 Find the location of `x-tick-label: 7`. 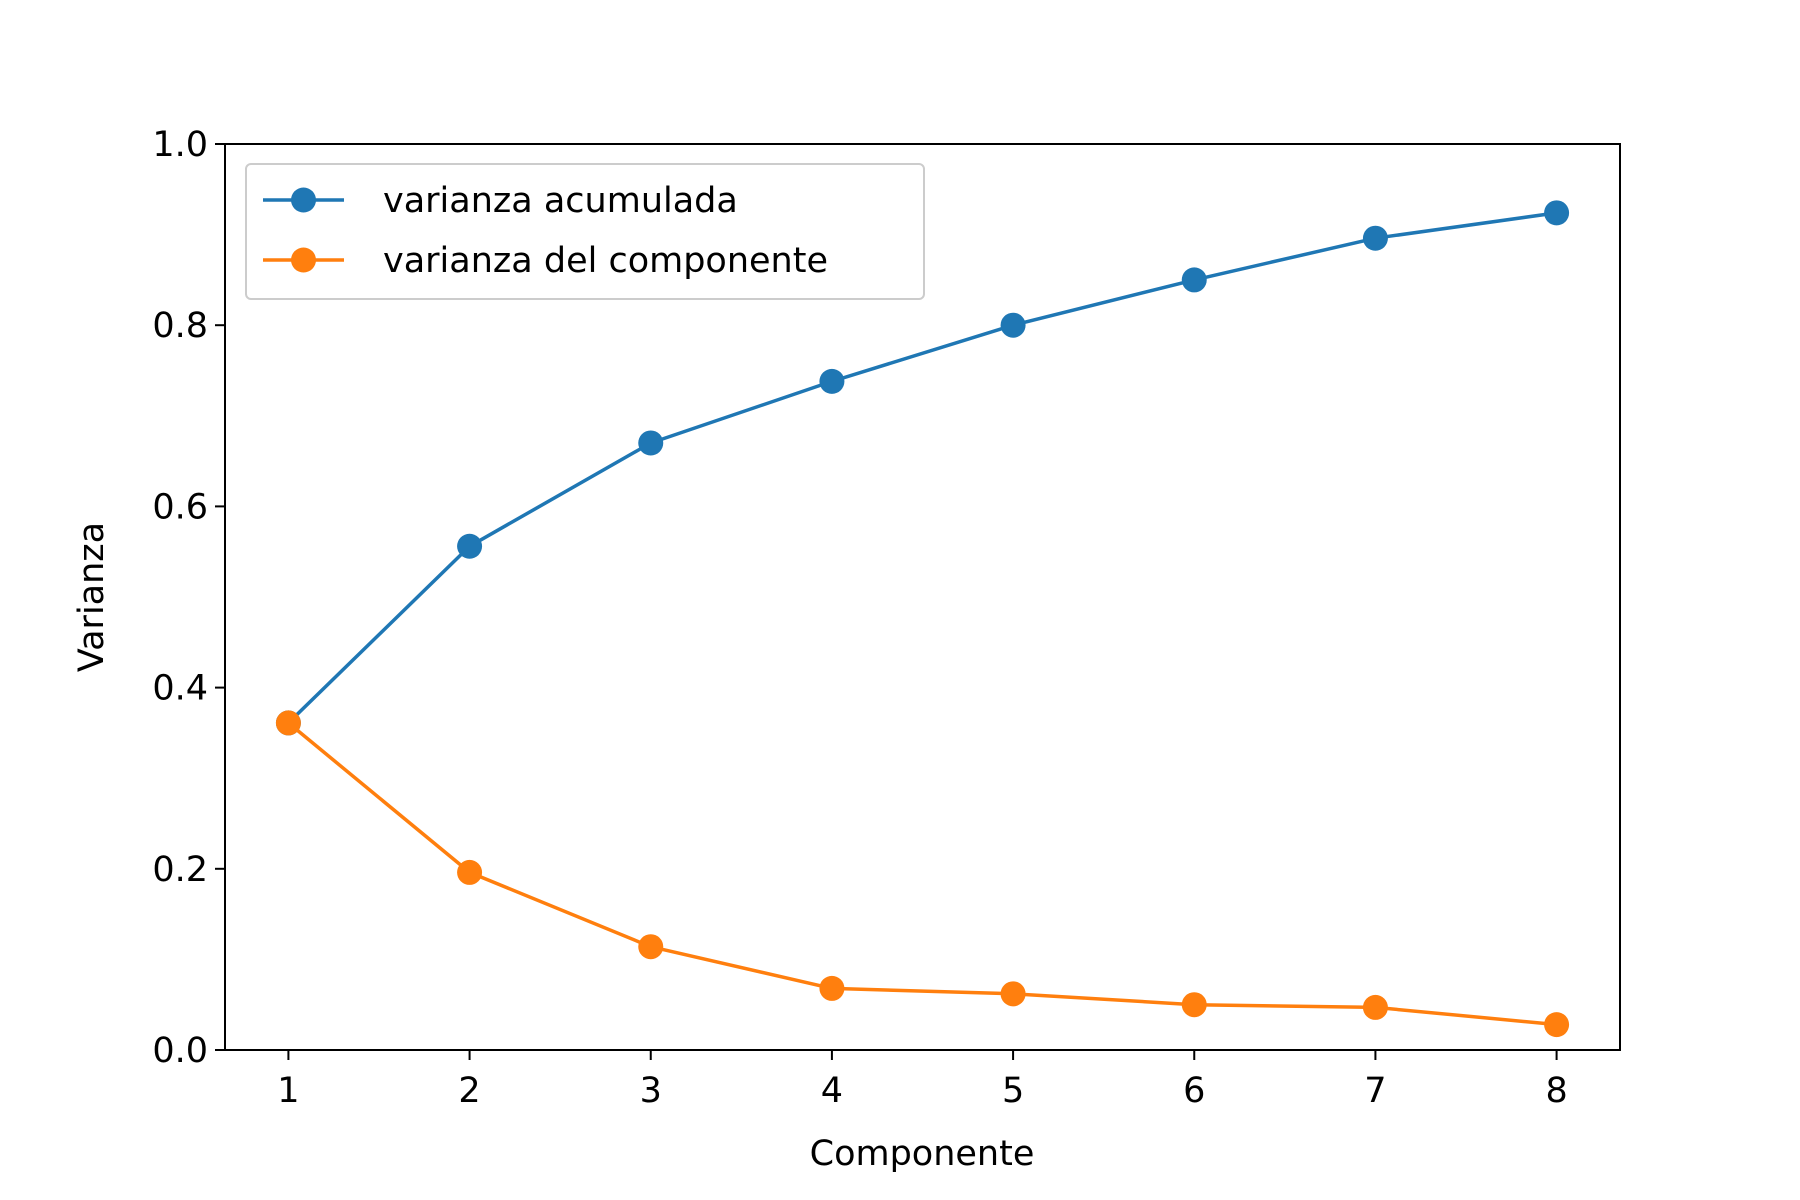

x-tick-label: 7 is located at coordinates (1375, 1091).